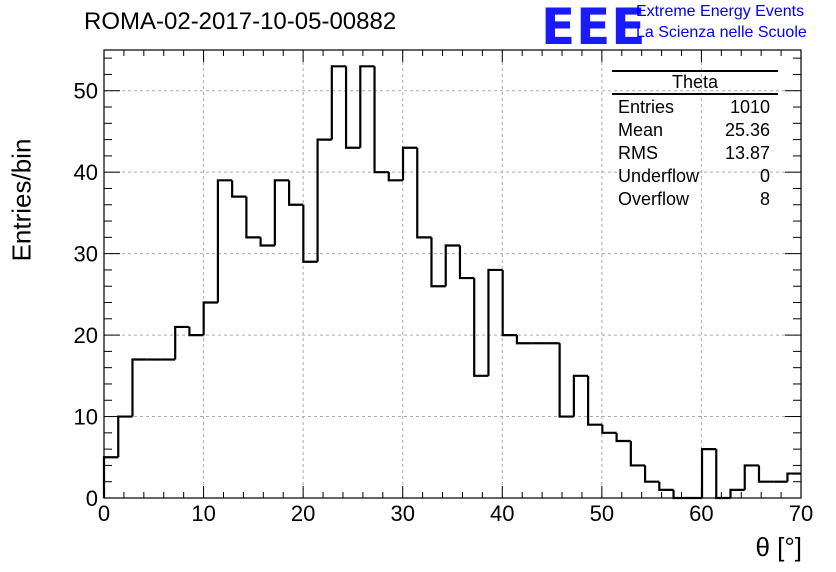 The image size is (836, 572). Describe the element at coordinates (747, 130) in the screenshot. I see `stats-value: 25.36` at that location.